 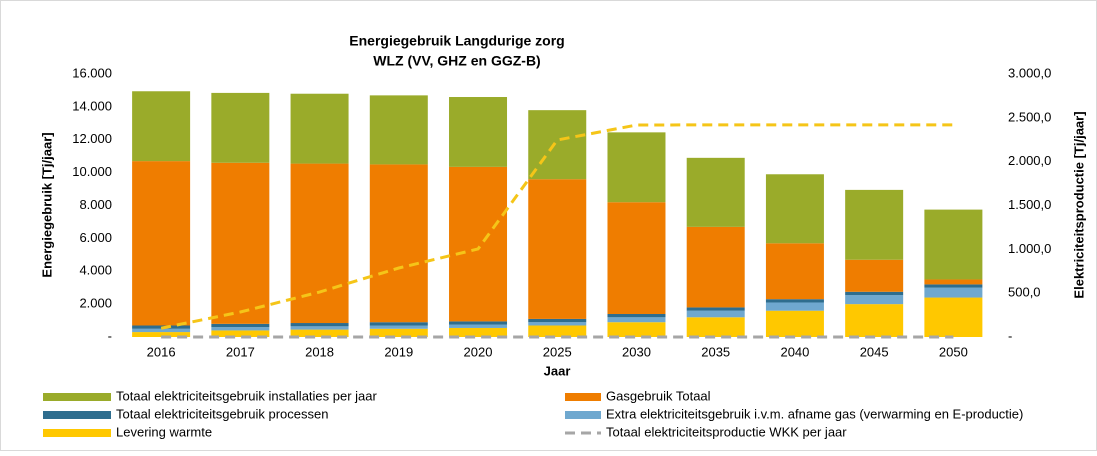 What do you see at coordinates (1029, 204) in the screenshot?
I see `y2-tick-label: 1.500,0` at bounding box center [1029, 204].